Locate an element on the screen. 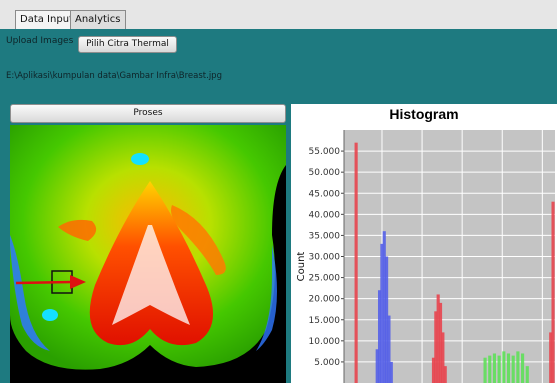 Image resolution: width=557 pixels, height=383 pixels. y-tick-label: 20.000 is located at coordinates (325, 300).